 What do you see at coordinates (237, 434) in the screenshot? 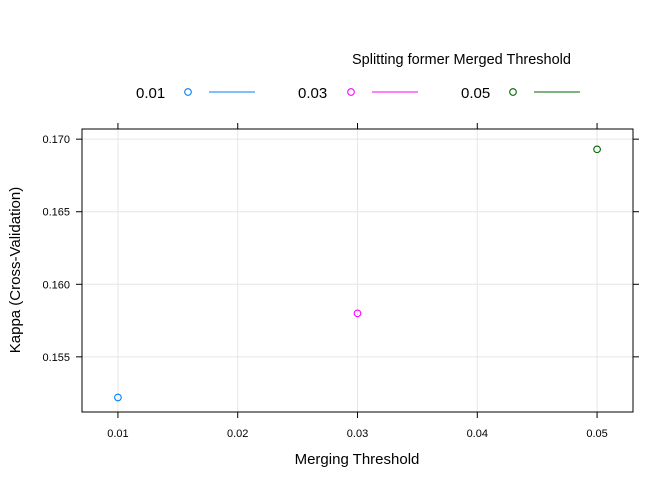
I see `x-tick-label: 0.02` at bounding box center [237, 434].